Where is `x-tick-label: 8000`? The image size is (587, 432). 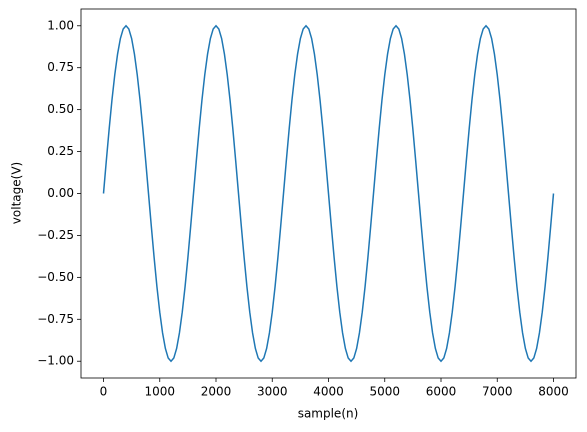 x-tick-label: 8000 is located at coordinates (553, 392).